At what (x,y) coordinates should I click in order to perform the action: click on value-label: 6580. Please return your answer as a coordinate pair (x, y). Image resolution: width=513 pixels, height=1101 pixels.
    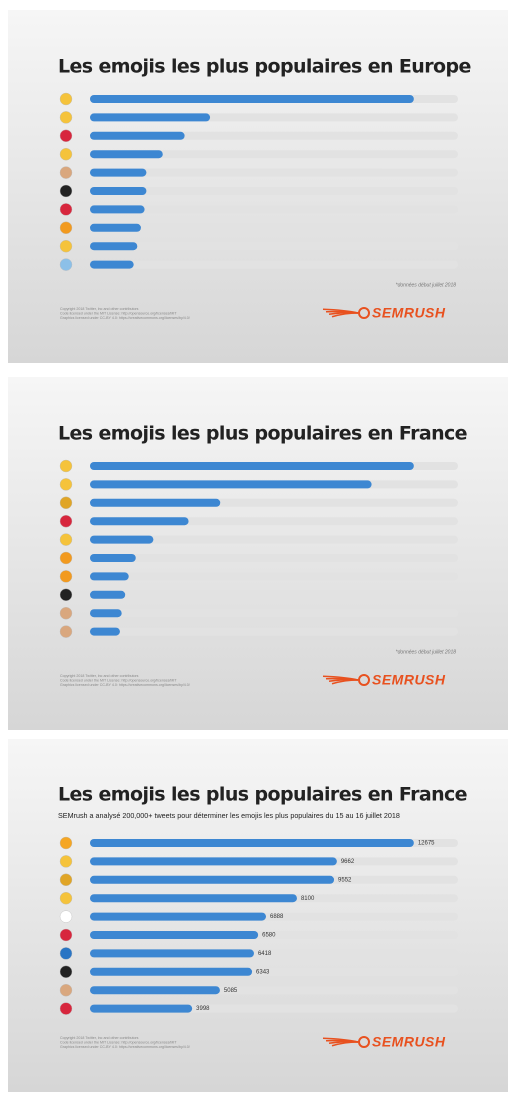
    Looking at the image, I should click on (269, 936).